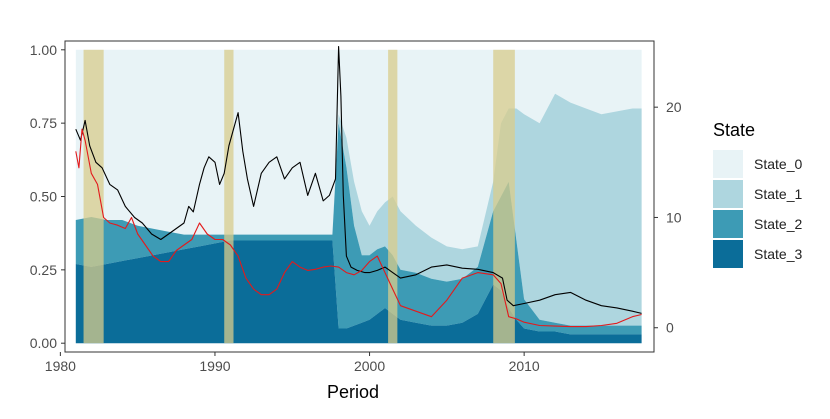  Describe the element at coordinates (43, 343) in the screenshot. I see `y-tick-label-0: 0.00` at that location.